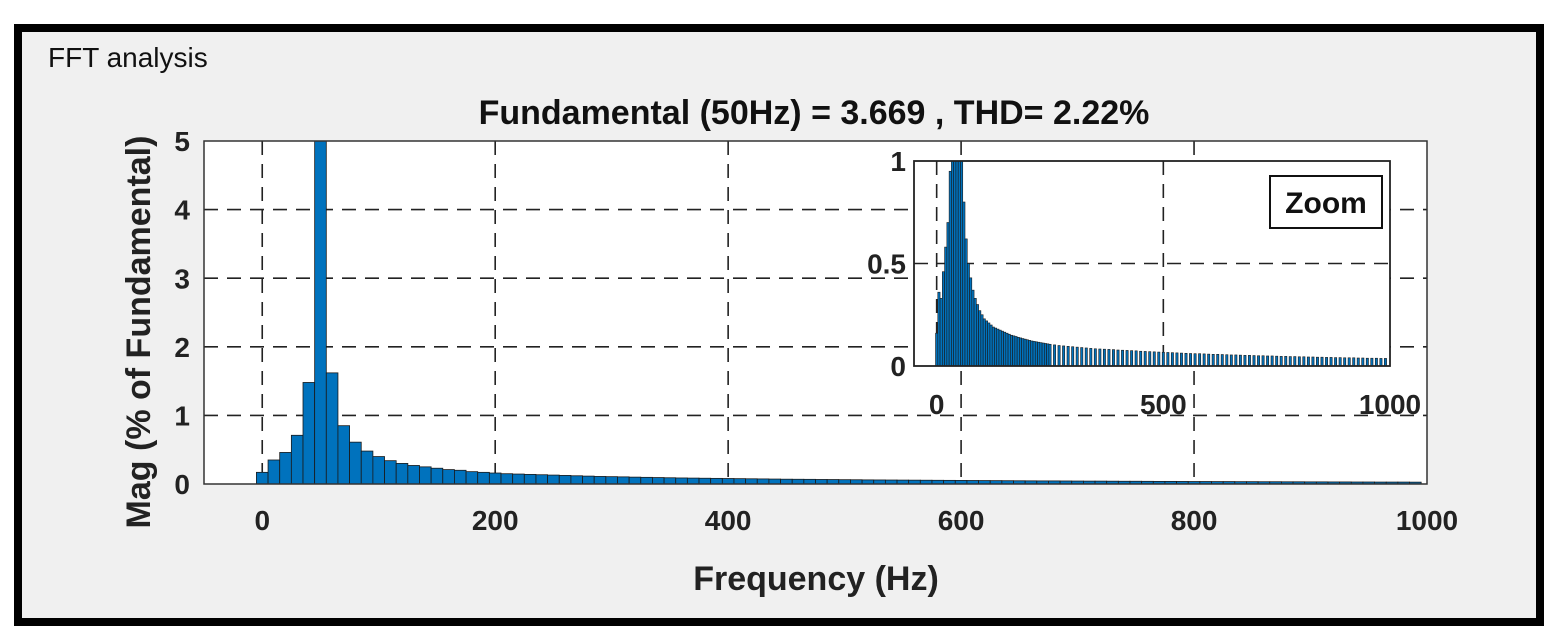 This screenshot has width=1562, height=640. I want to click on y-tick-label: 3, so click(182, 278).